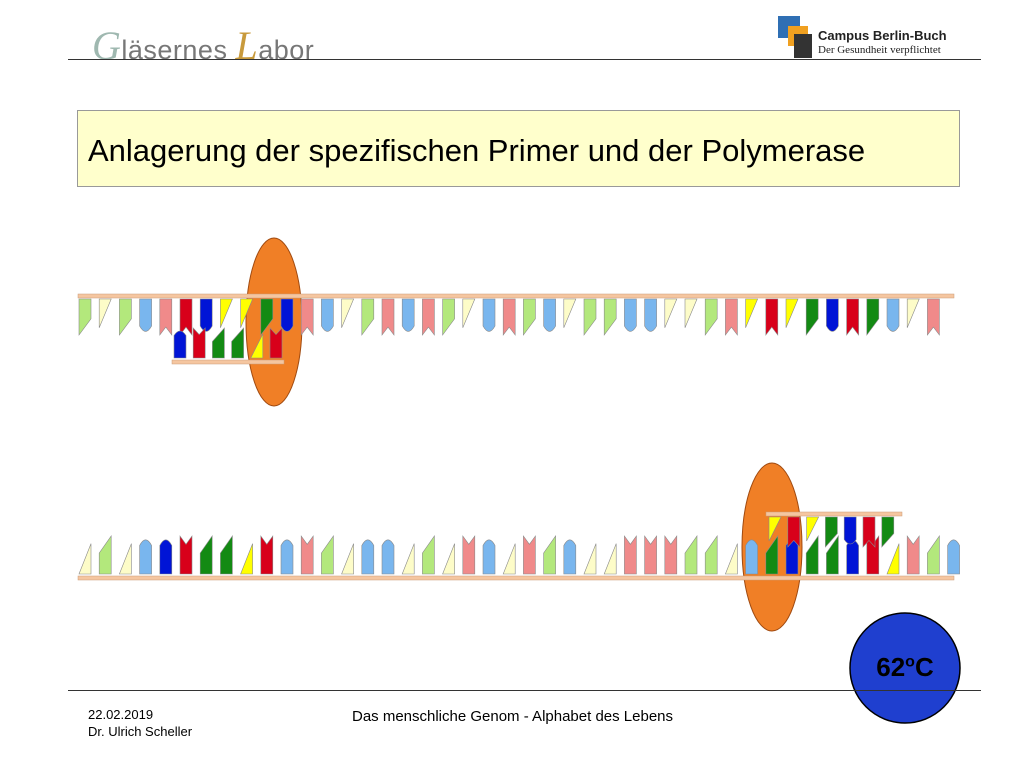 The height and width of the screenshot is (768, 1024). I want to click on logo-line-1: Campus Berlin-Buch, so click(882, 35).